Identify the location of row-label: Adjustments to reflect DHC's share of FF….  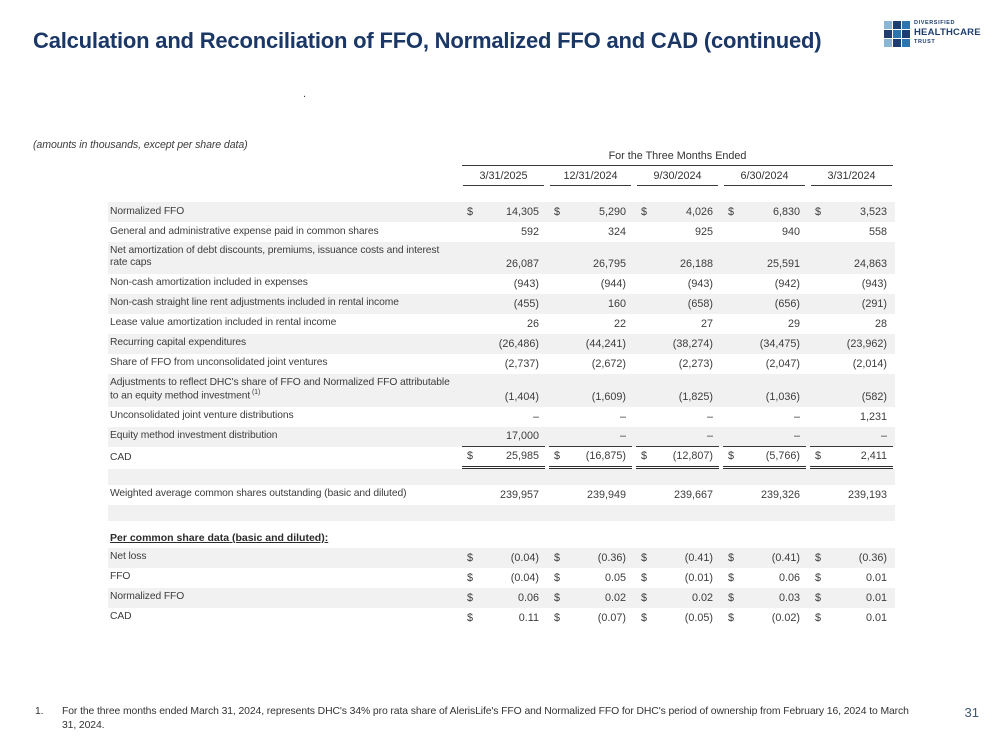
(280, 389).